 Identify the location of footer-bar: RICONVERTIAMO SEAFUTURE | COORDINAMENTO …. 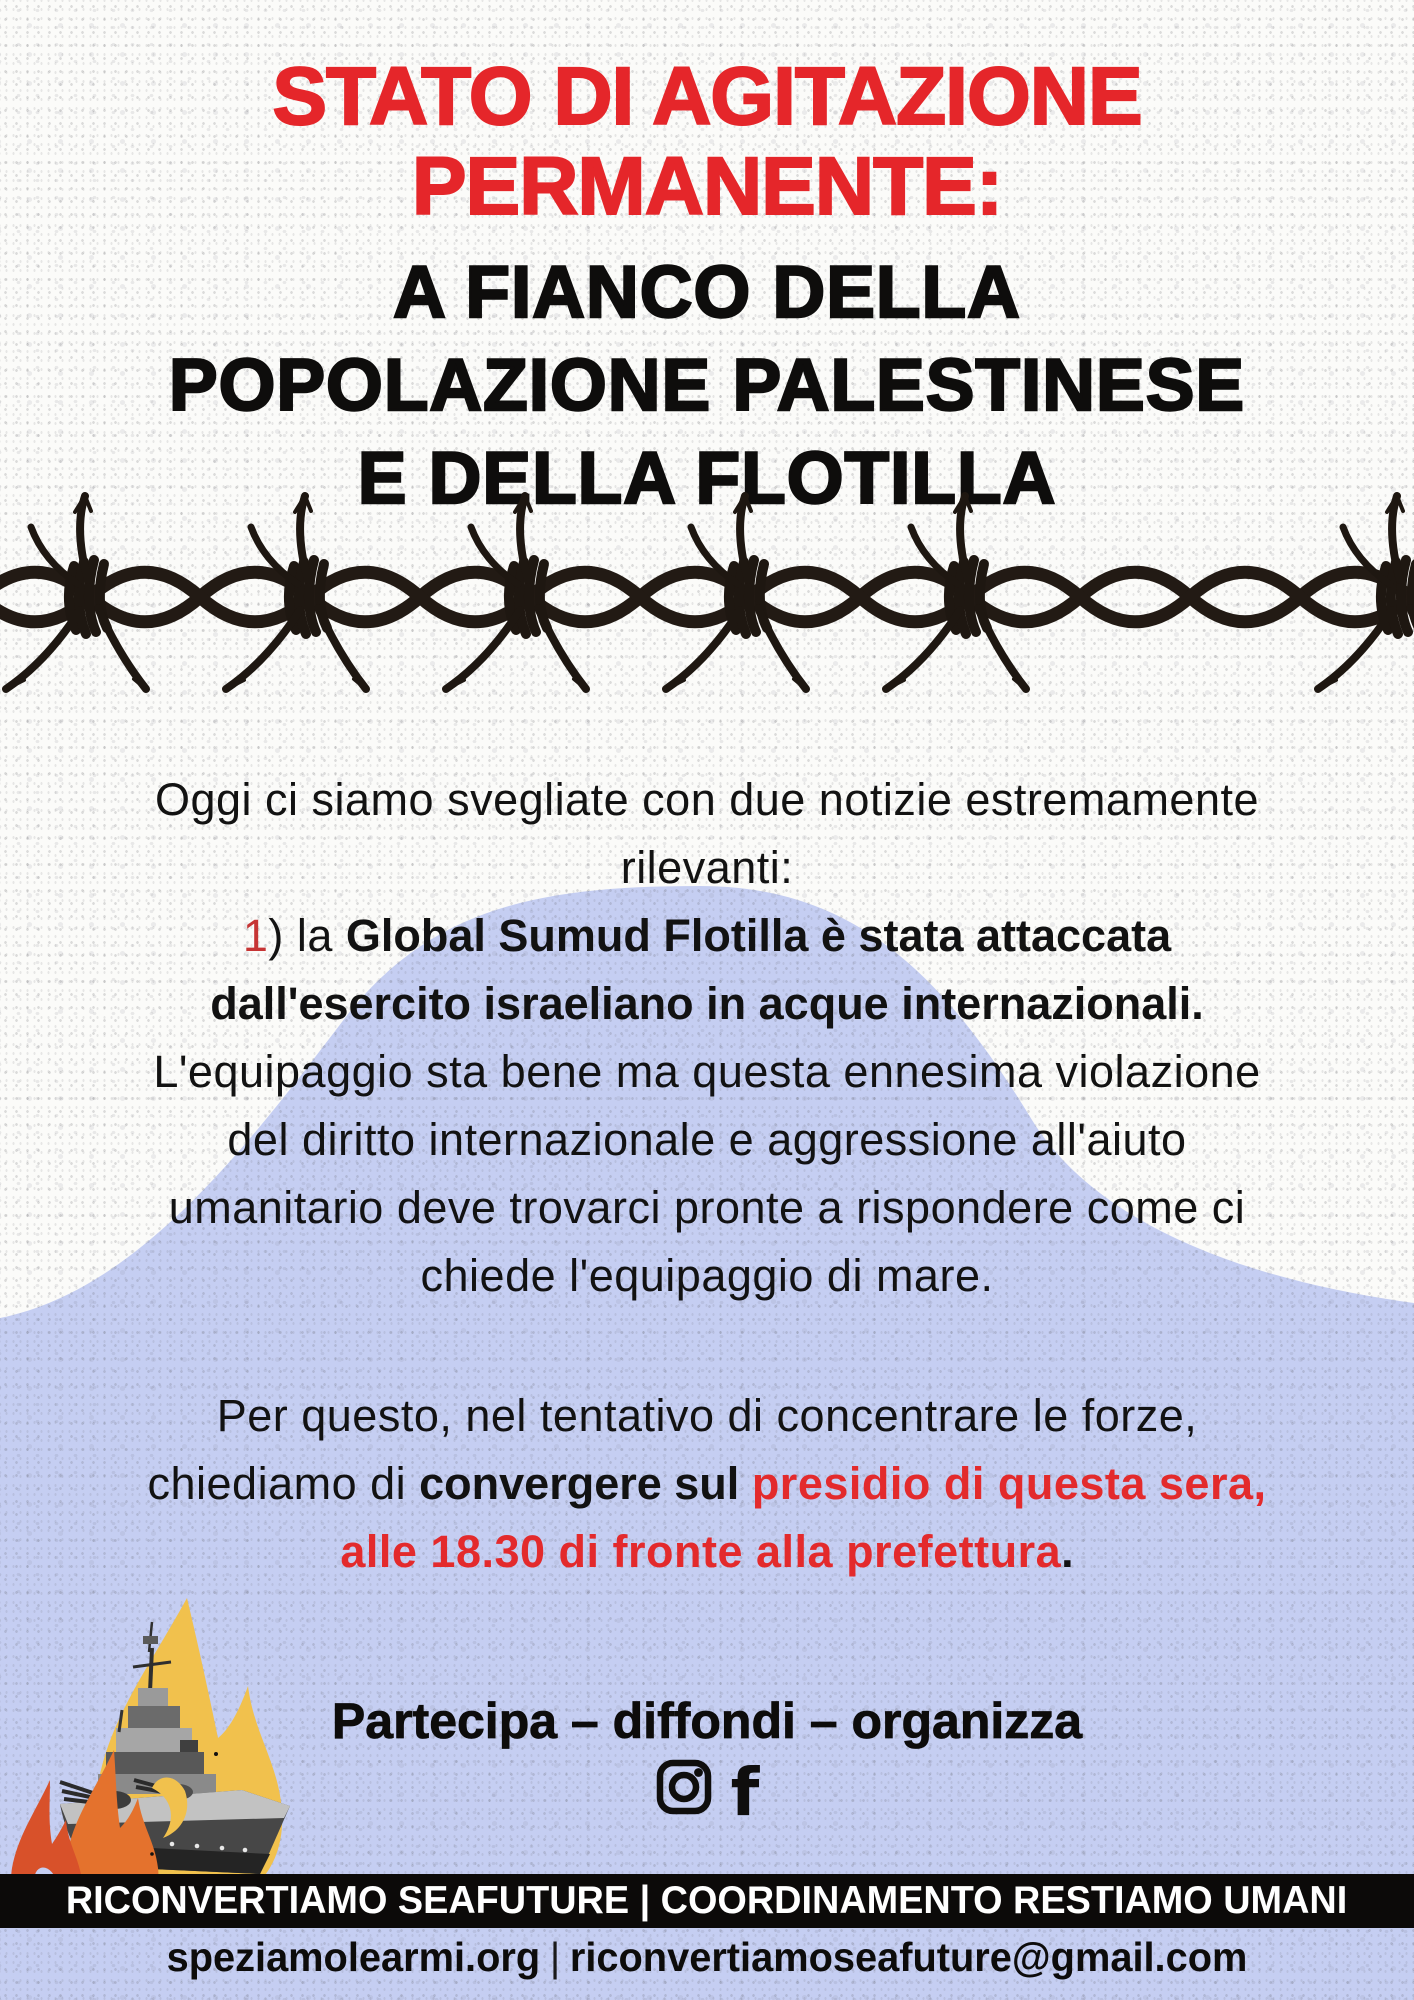
(707, 1901).